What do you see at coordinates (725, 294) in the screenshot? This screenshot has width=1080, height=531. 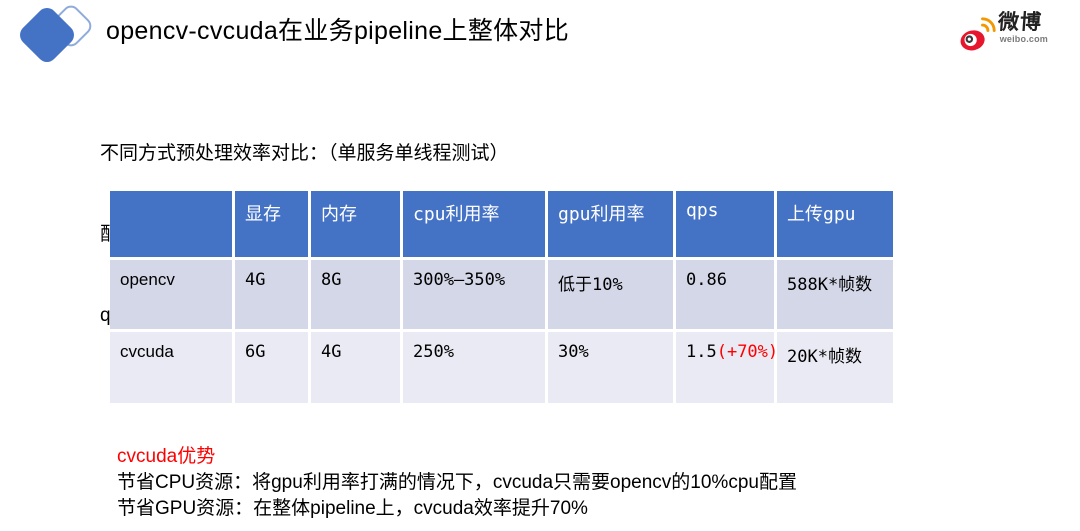 I see `table-cell-opencv-qps: 0.86` at bounding box center [725, 294].